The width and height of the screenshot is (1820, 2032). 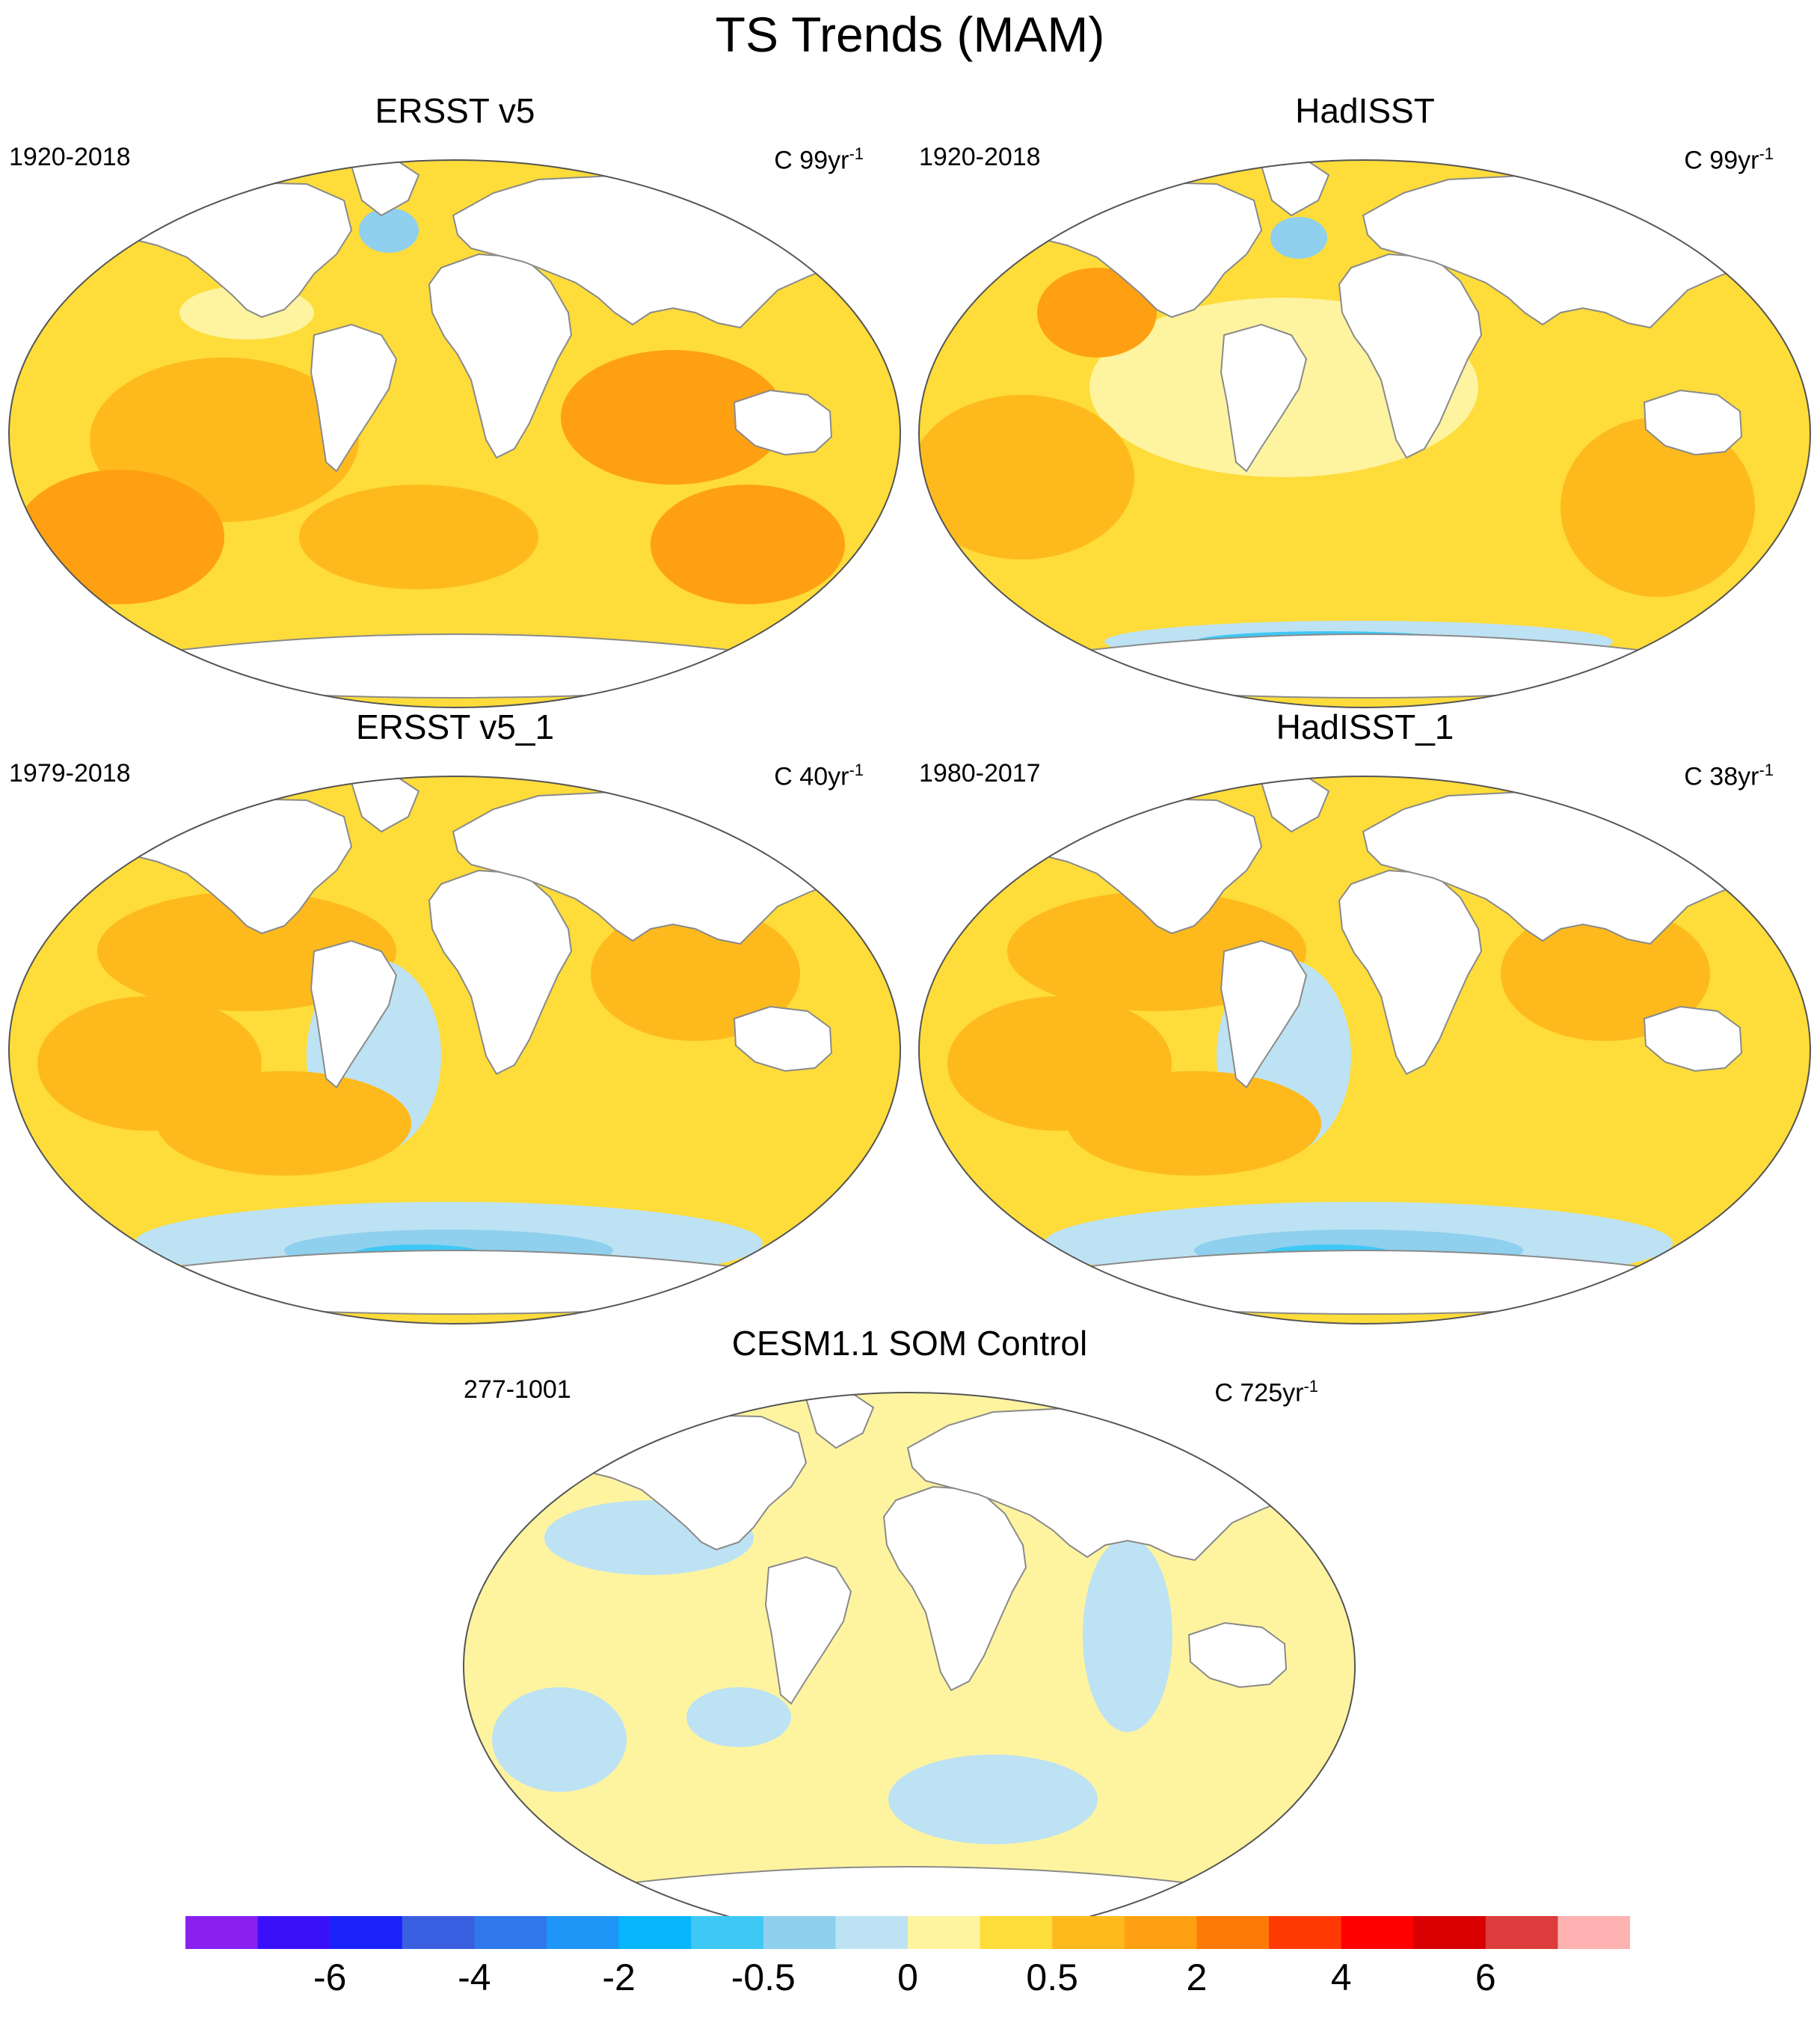 What do you see at coordinates (763, 1977) in the screenshot?
I see `colorbar-tick-label: -0.5` at bounding box center [763, 1977].